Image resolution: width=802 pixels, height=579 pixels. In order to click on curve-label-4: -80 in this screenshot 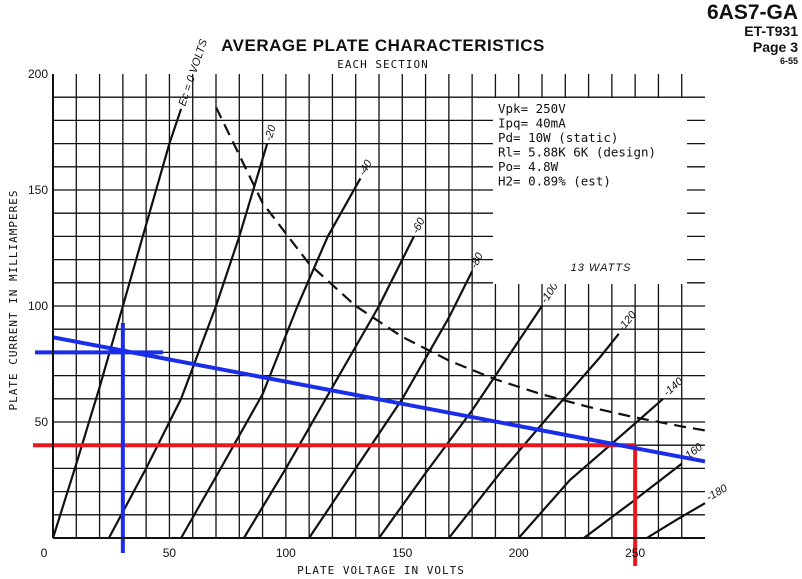, I will do `click(477, 260)`.